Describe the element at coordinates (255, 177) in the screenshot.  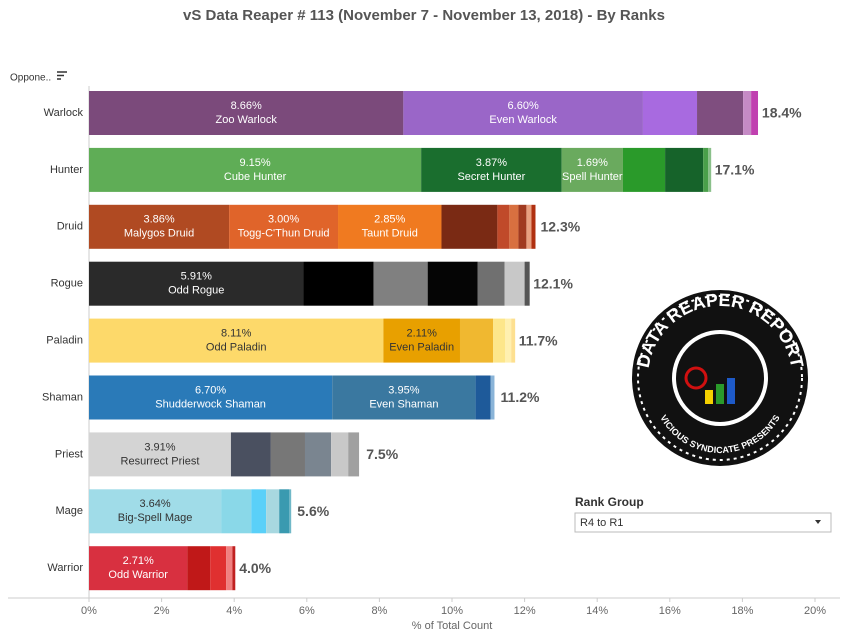
I see `segment-name-label: Cube Hunter` at that location.